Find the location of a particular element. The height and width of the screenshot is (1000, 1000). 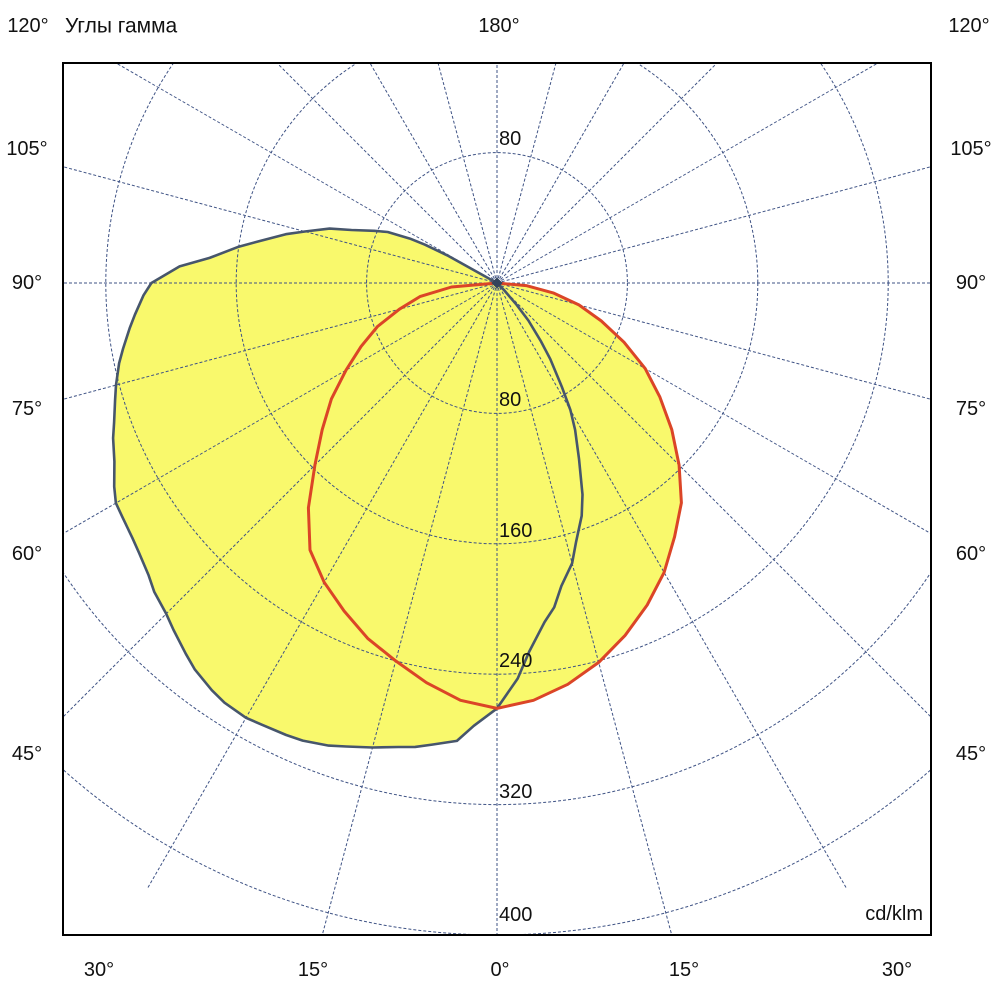

gamma-label-left-90: 90° is located at coordinates (27, 283).